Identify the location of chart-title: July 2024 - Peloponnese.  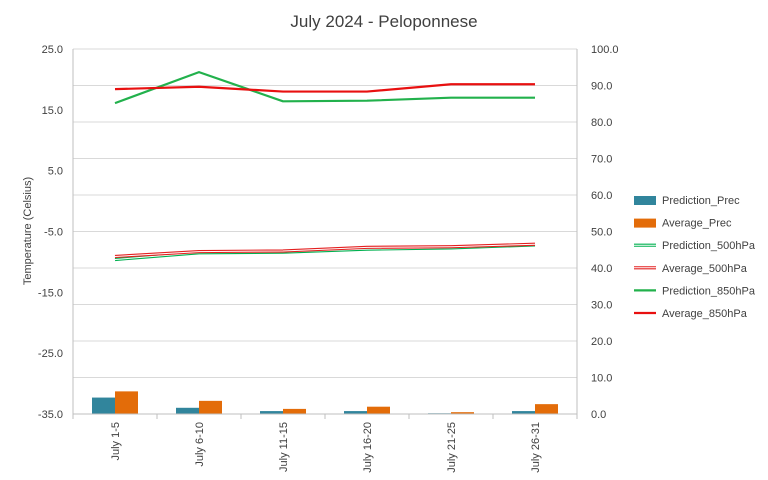
(383, 21).